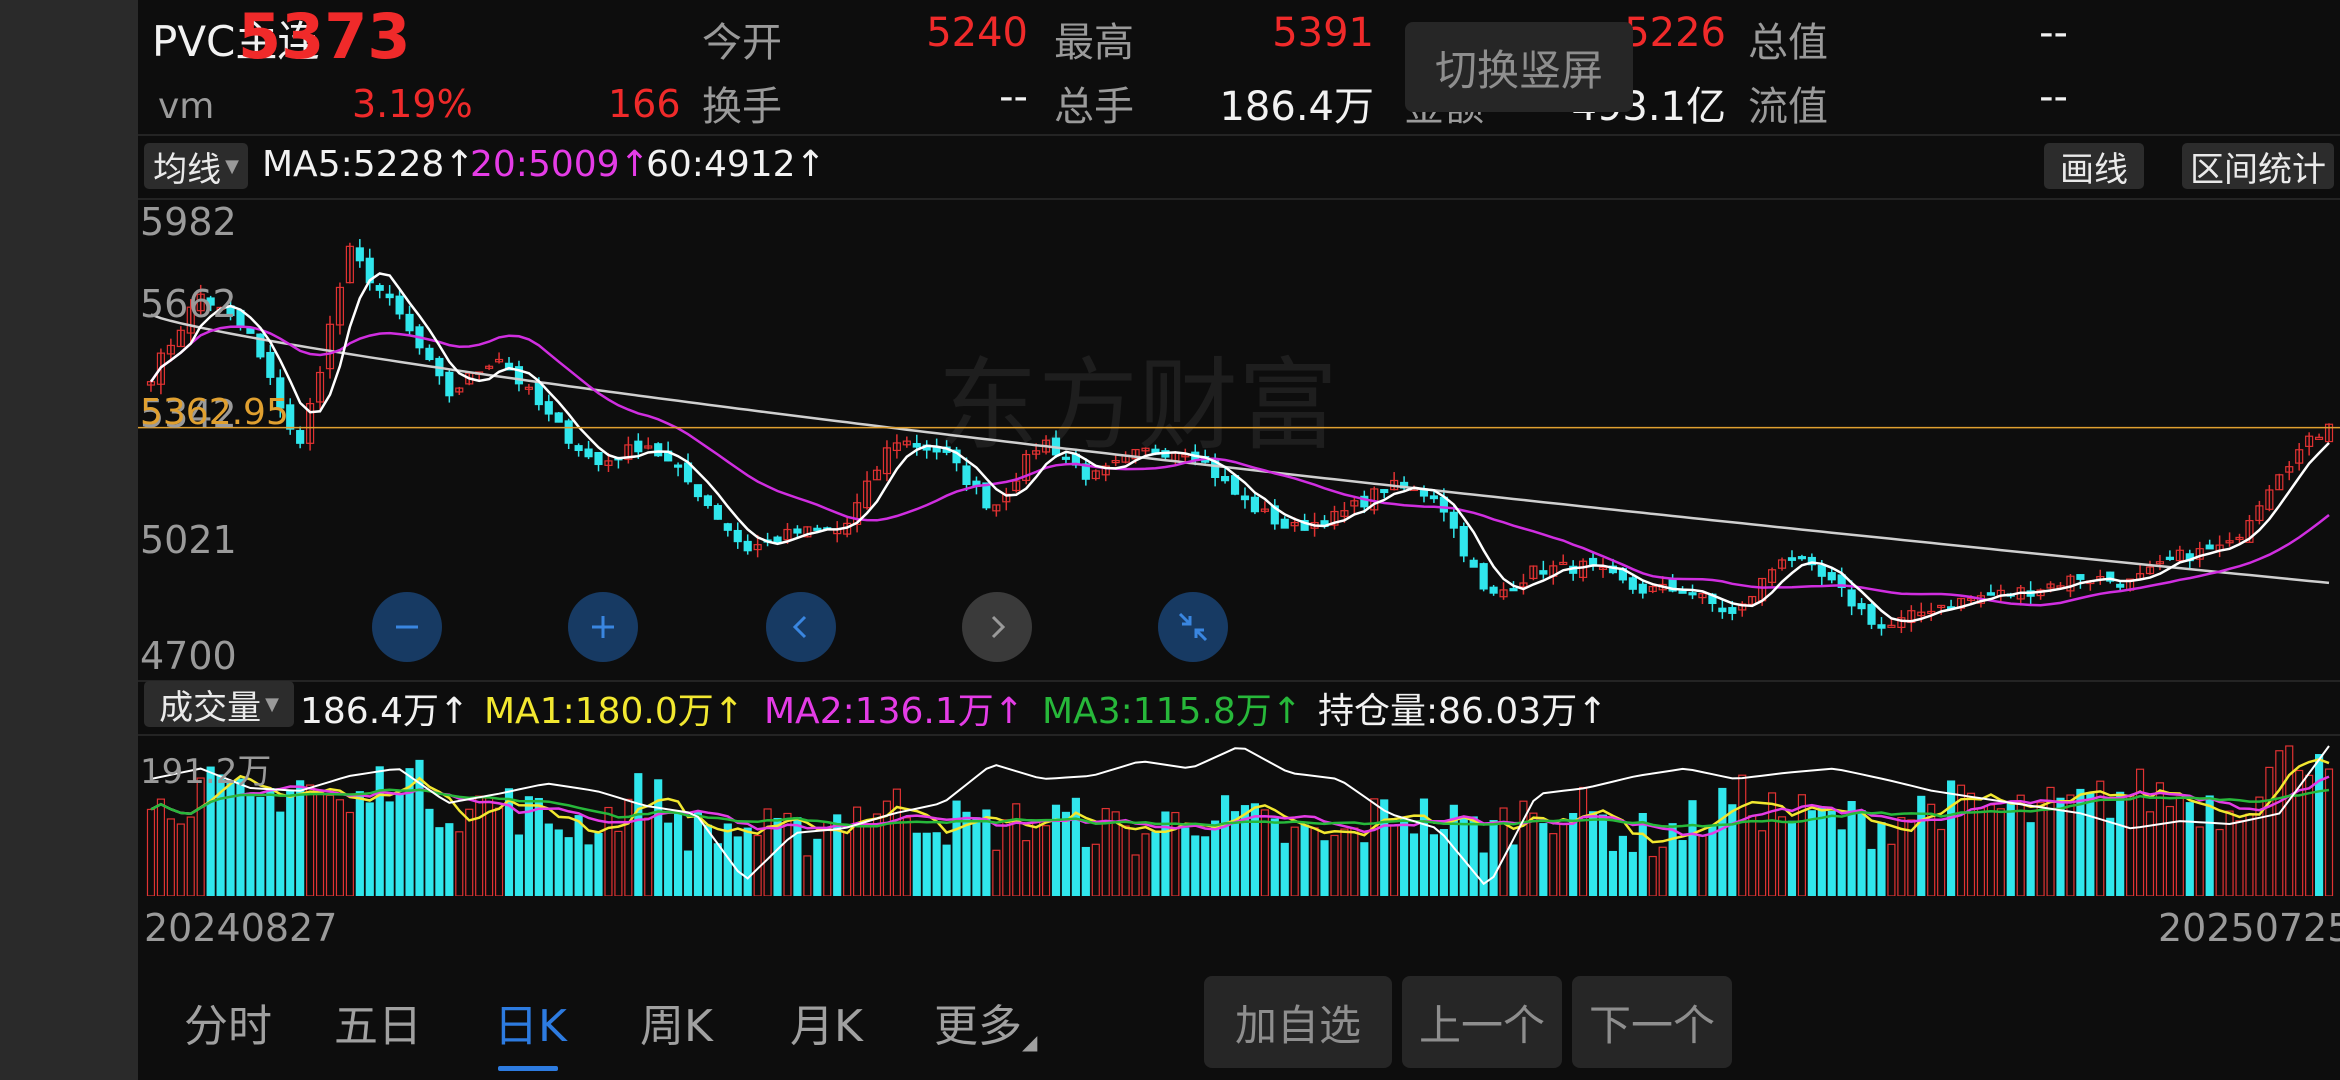 The height and width of the screenshot is (1080, 2340). I want to click on zoom-out-button, so click(407, 627).